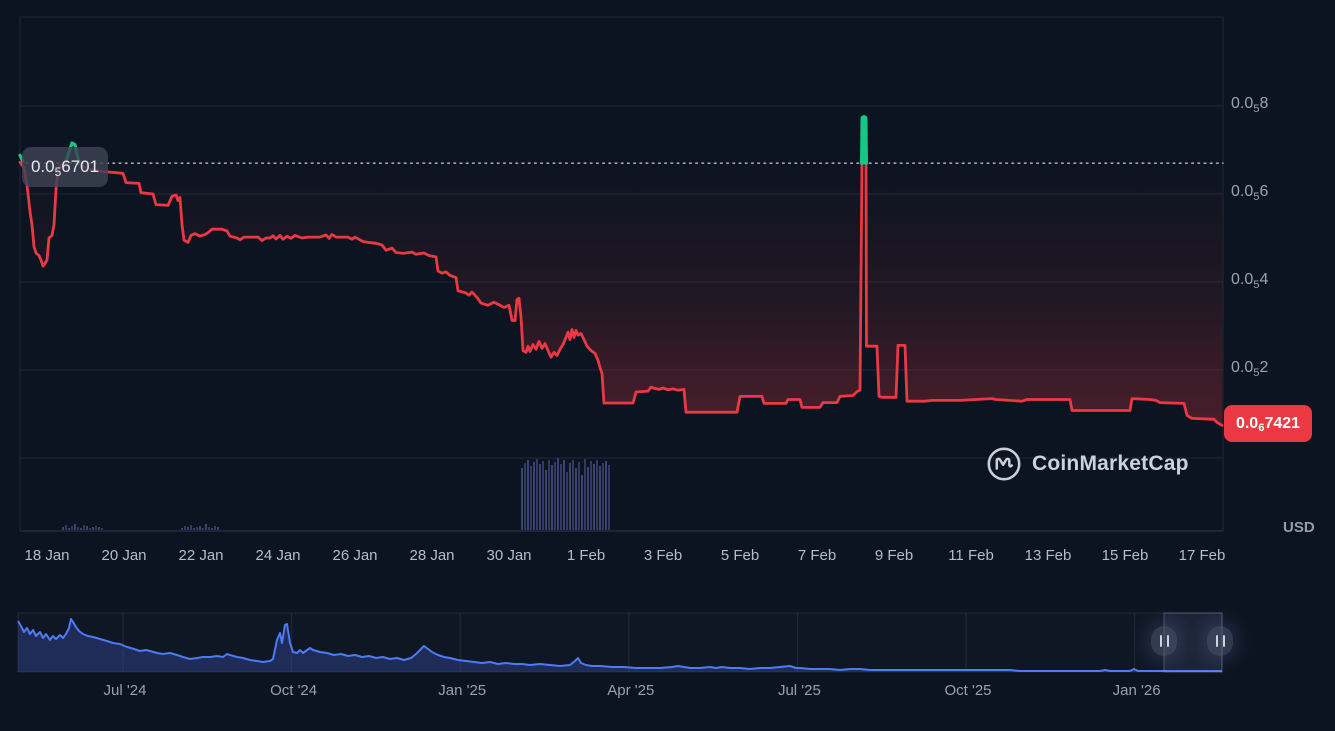 The image size is (1335, 731). What do you see at coordinates (1220, 641) in the screenshot?
I see `navigator-right-handle` at bounding box center [1220, 641].